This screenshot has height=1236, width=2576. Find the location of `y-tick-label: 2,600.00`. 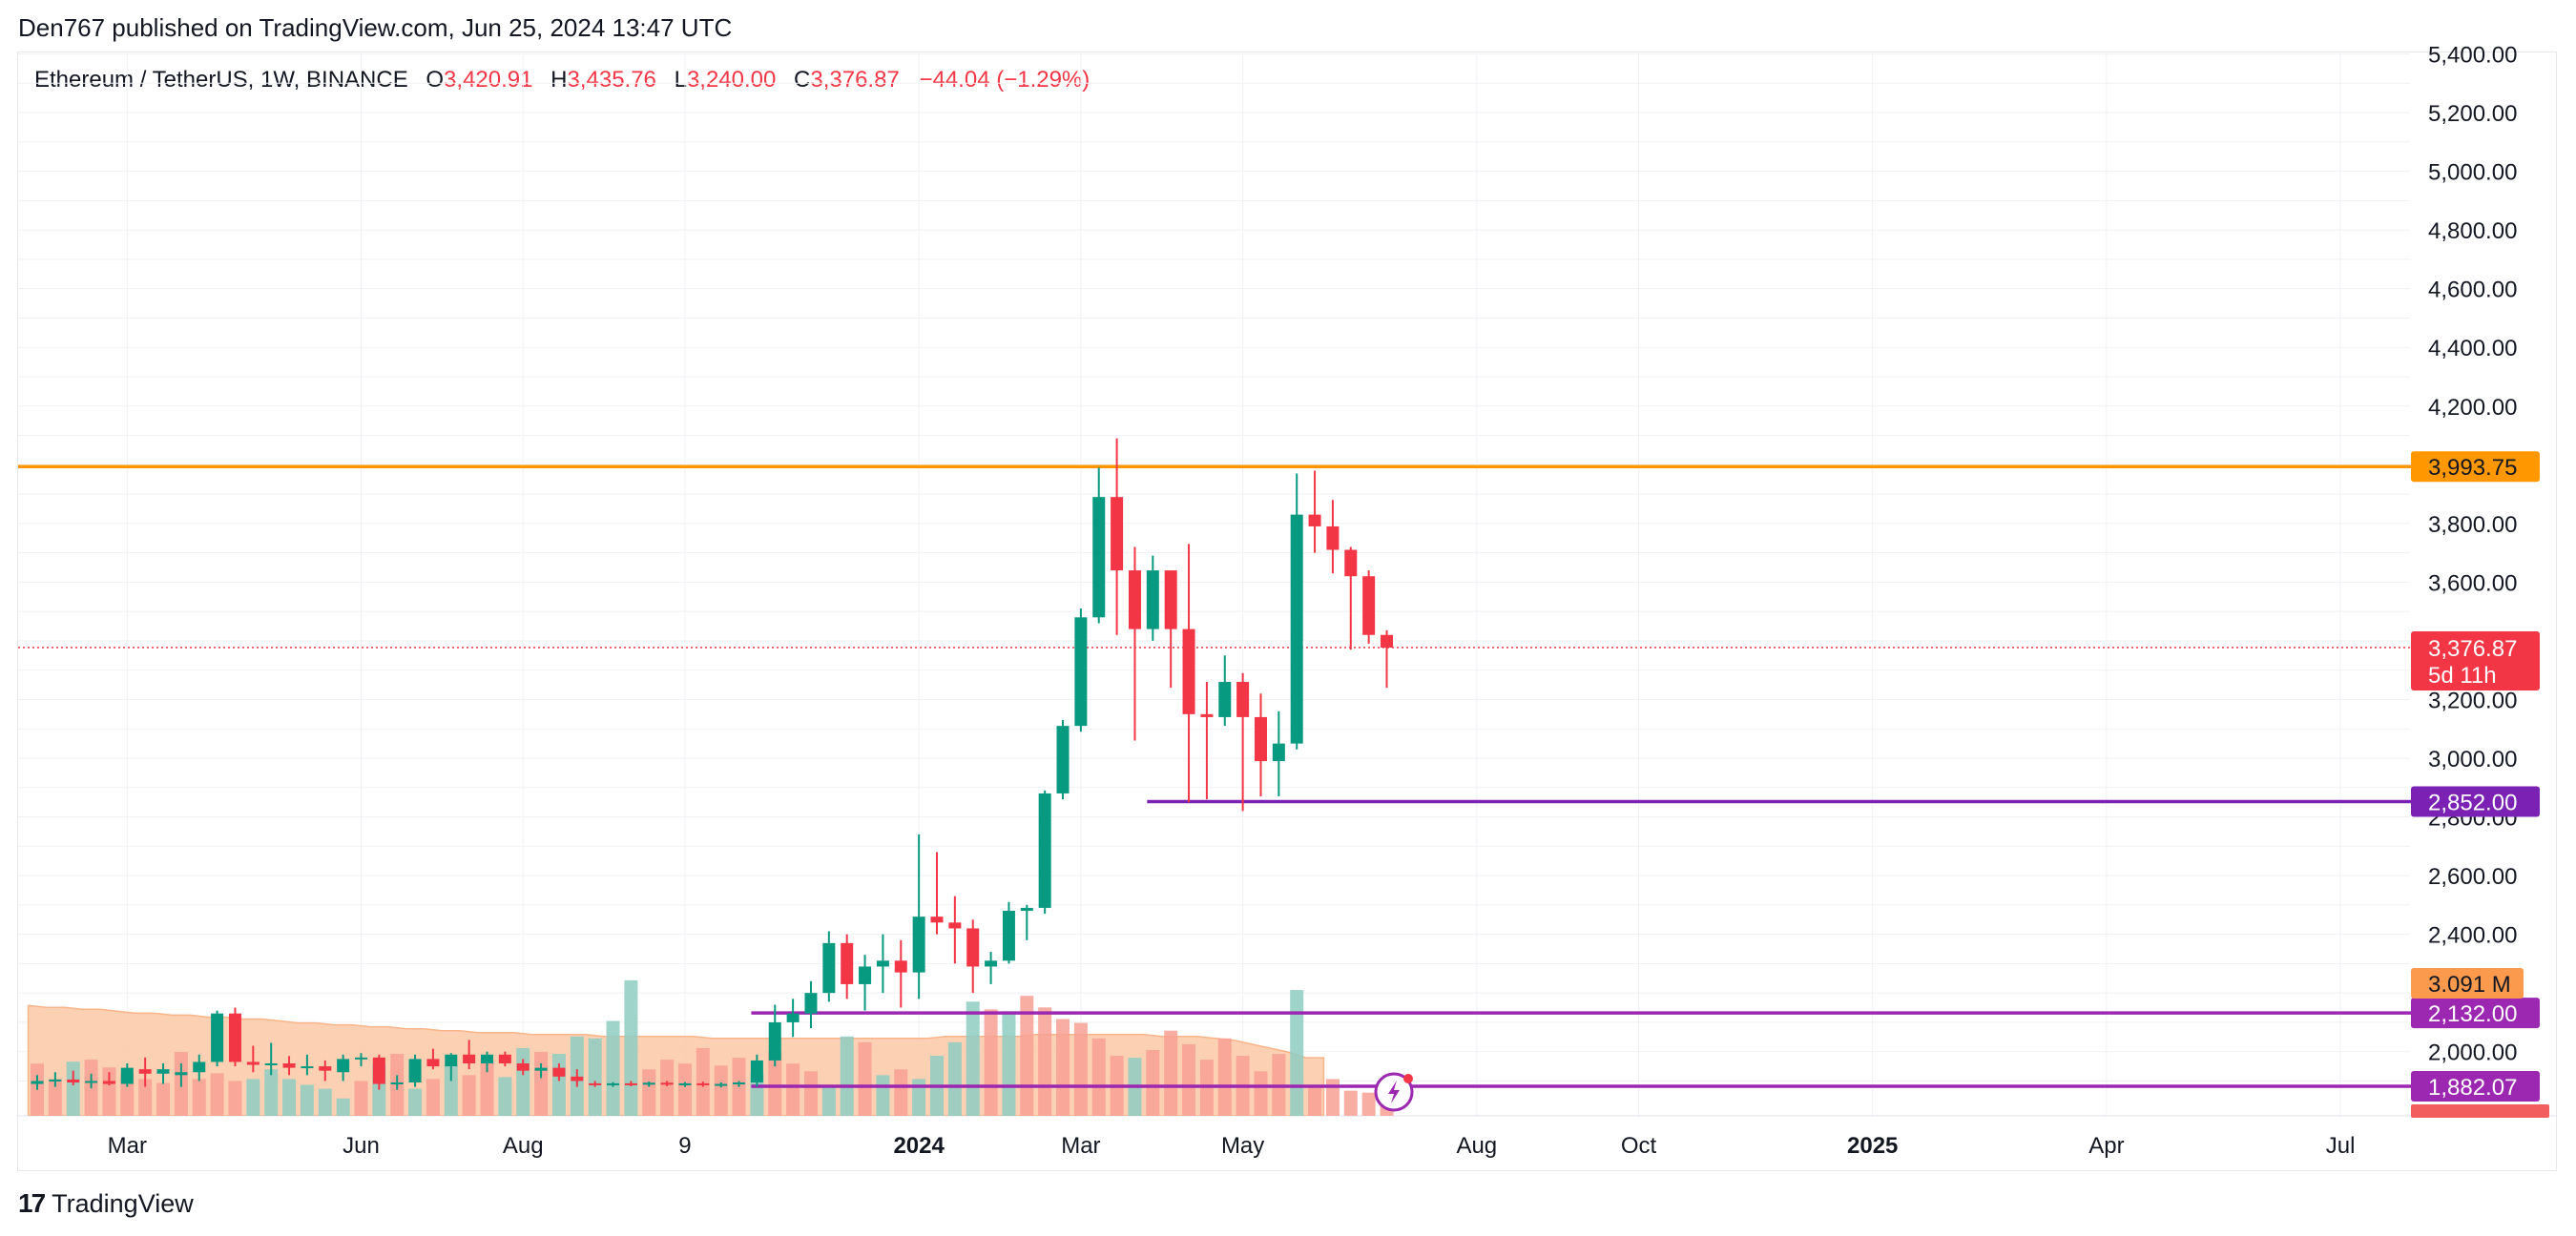

y-tick-label: 2,600.00 is located at coordinates (2472, 877).